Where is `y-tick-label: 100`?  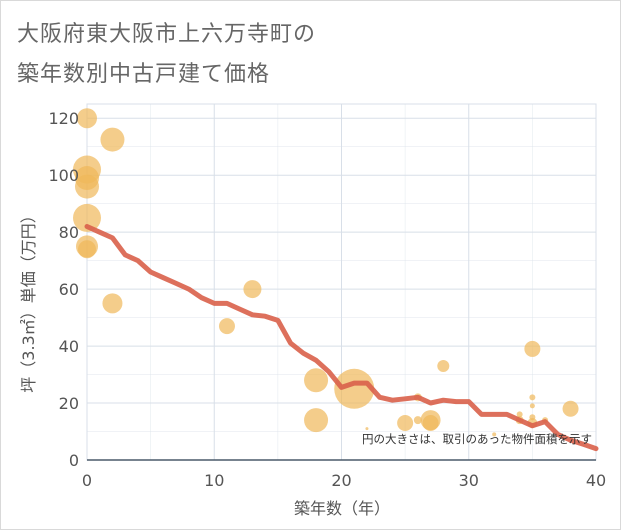 y-tick-label: 100 is located at coordinates (63, 175).